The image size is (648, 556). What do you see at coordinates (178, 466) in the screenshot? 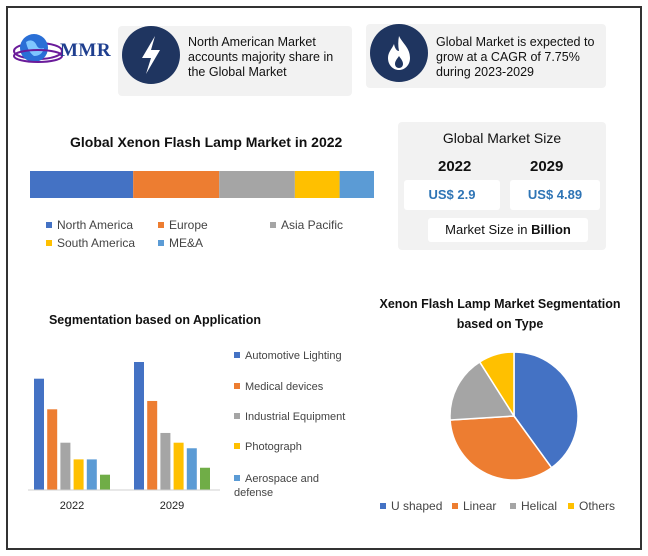
I see `bar-2029-photograph` at bounding box center [178, 466].